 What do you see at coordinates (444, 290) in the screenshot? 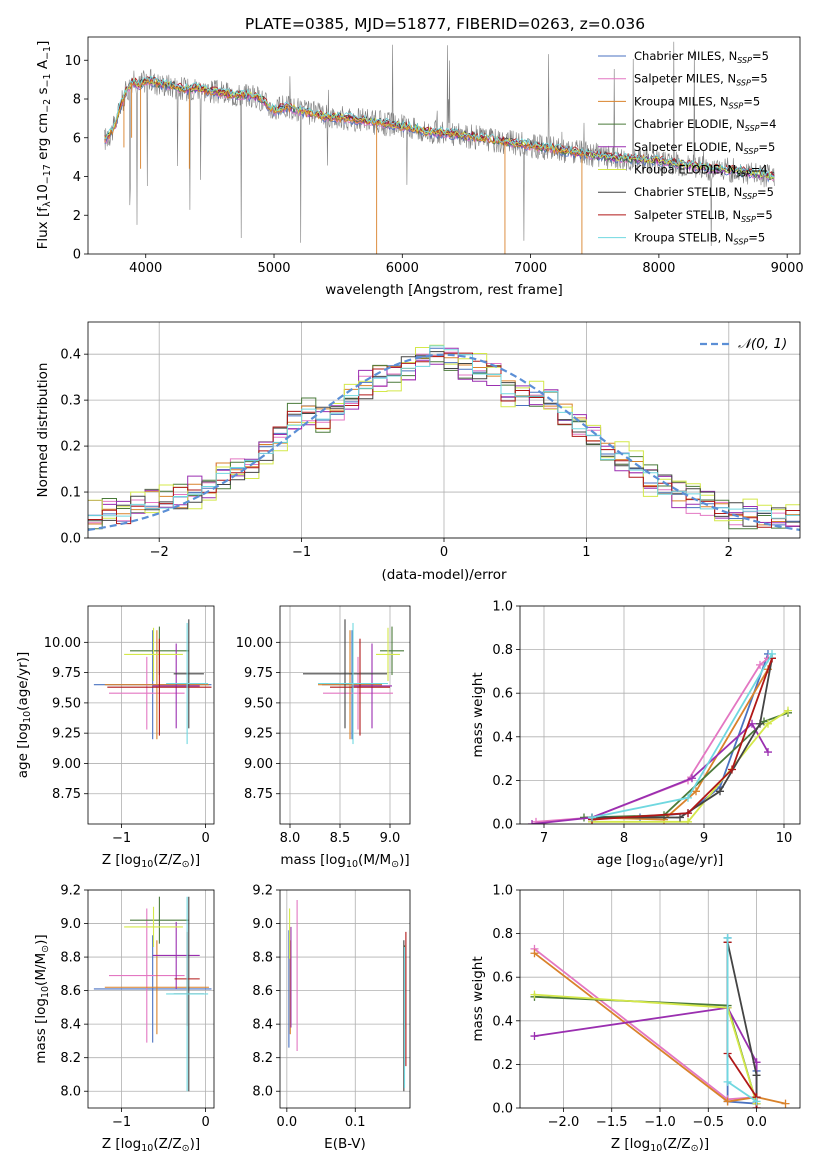
I see `spectrum-xlabel: wavelength [Angstrom, rest frame]` at bounding box center [444, 290].